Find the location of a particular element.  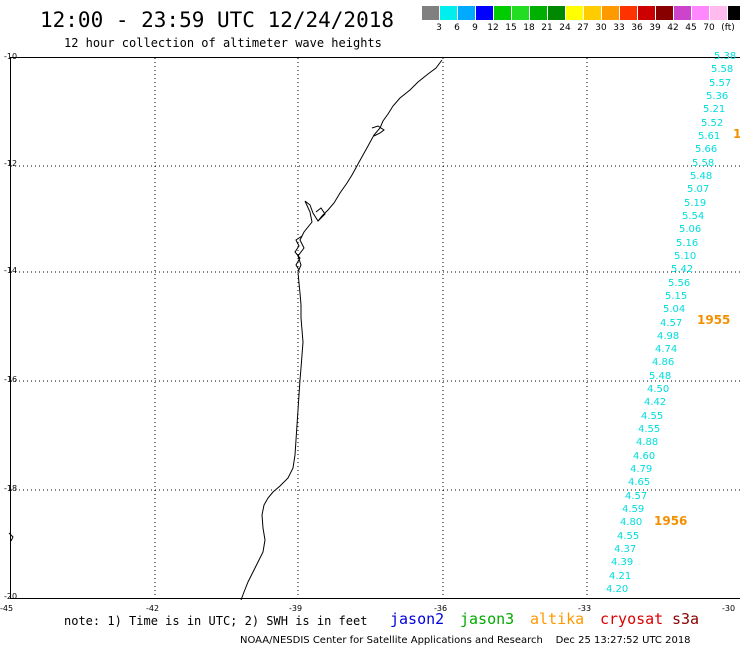

legend-label: 42 is located at coordinates (673, 28).